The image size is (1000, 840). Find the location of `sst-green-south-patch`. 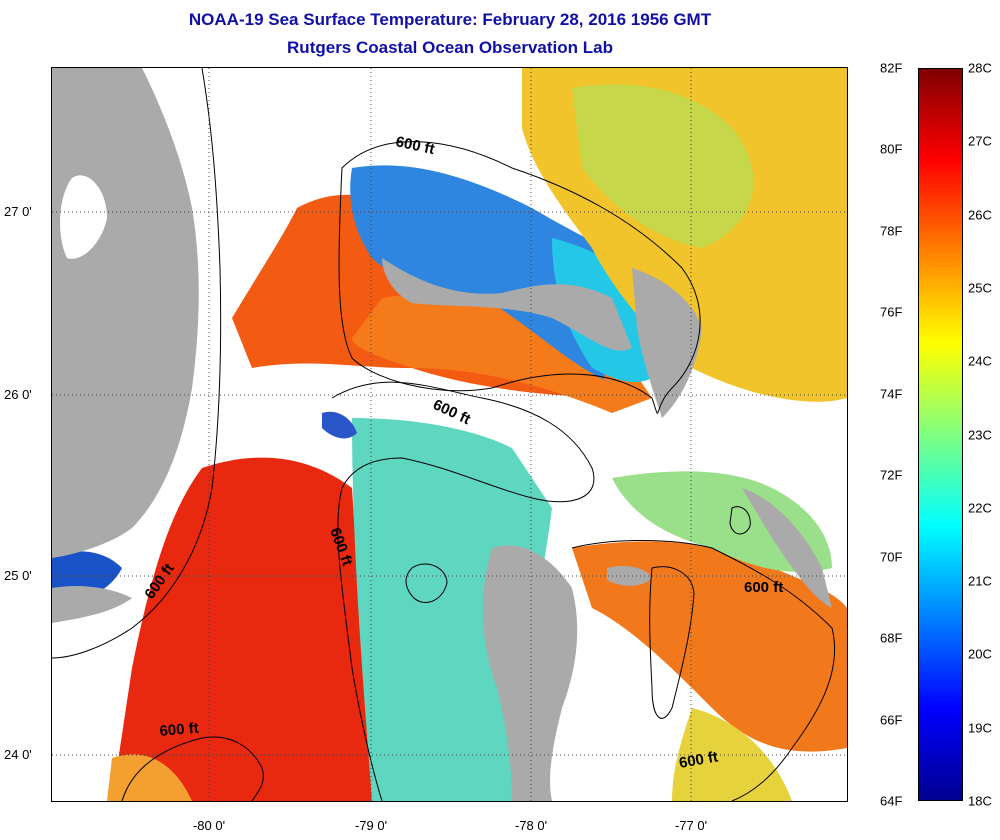

sst-green-south-patch is located at coordinates (722, 521).